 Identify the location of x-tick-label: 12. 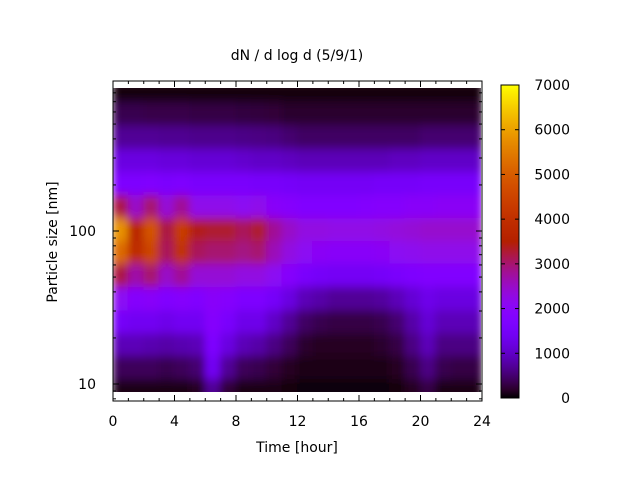
(298, 422).